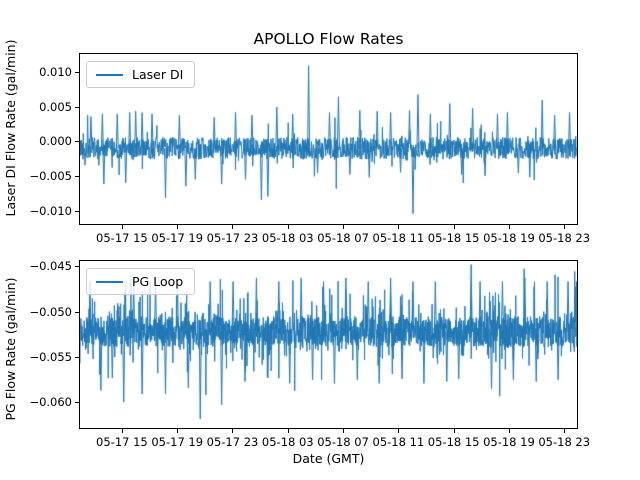 This screenshot has height=480, width=640. Describe the element at coordinates (50, 176) in the screenshot. I see `y-tick-label: −0.005` at that location.